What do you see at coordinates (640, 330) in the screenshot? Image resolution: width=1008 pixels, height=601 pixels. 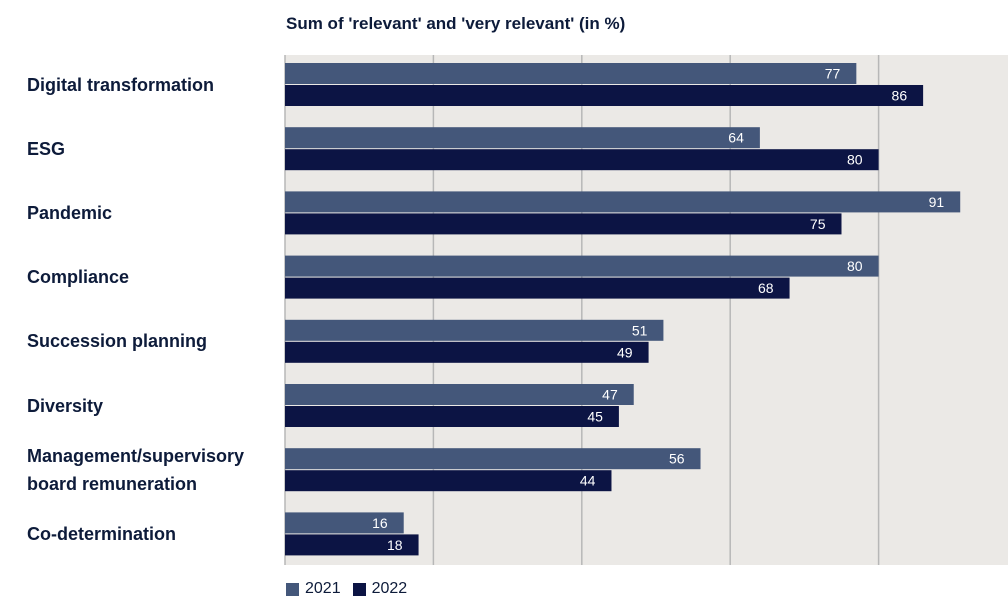 I see `data-label: 51` at bounding box center [640, 330].